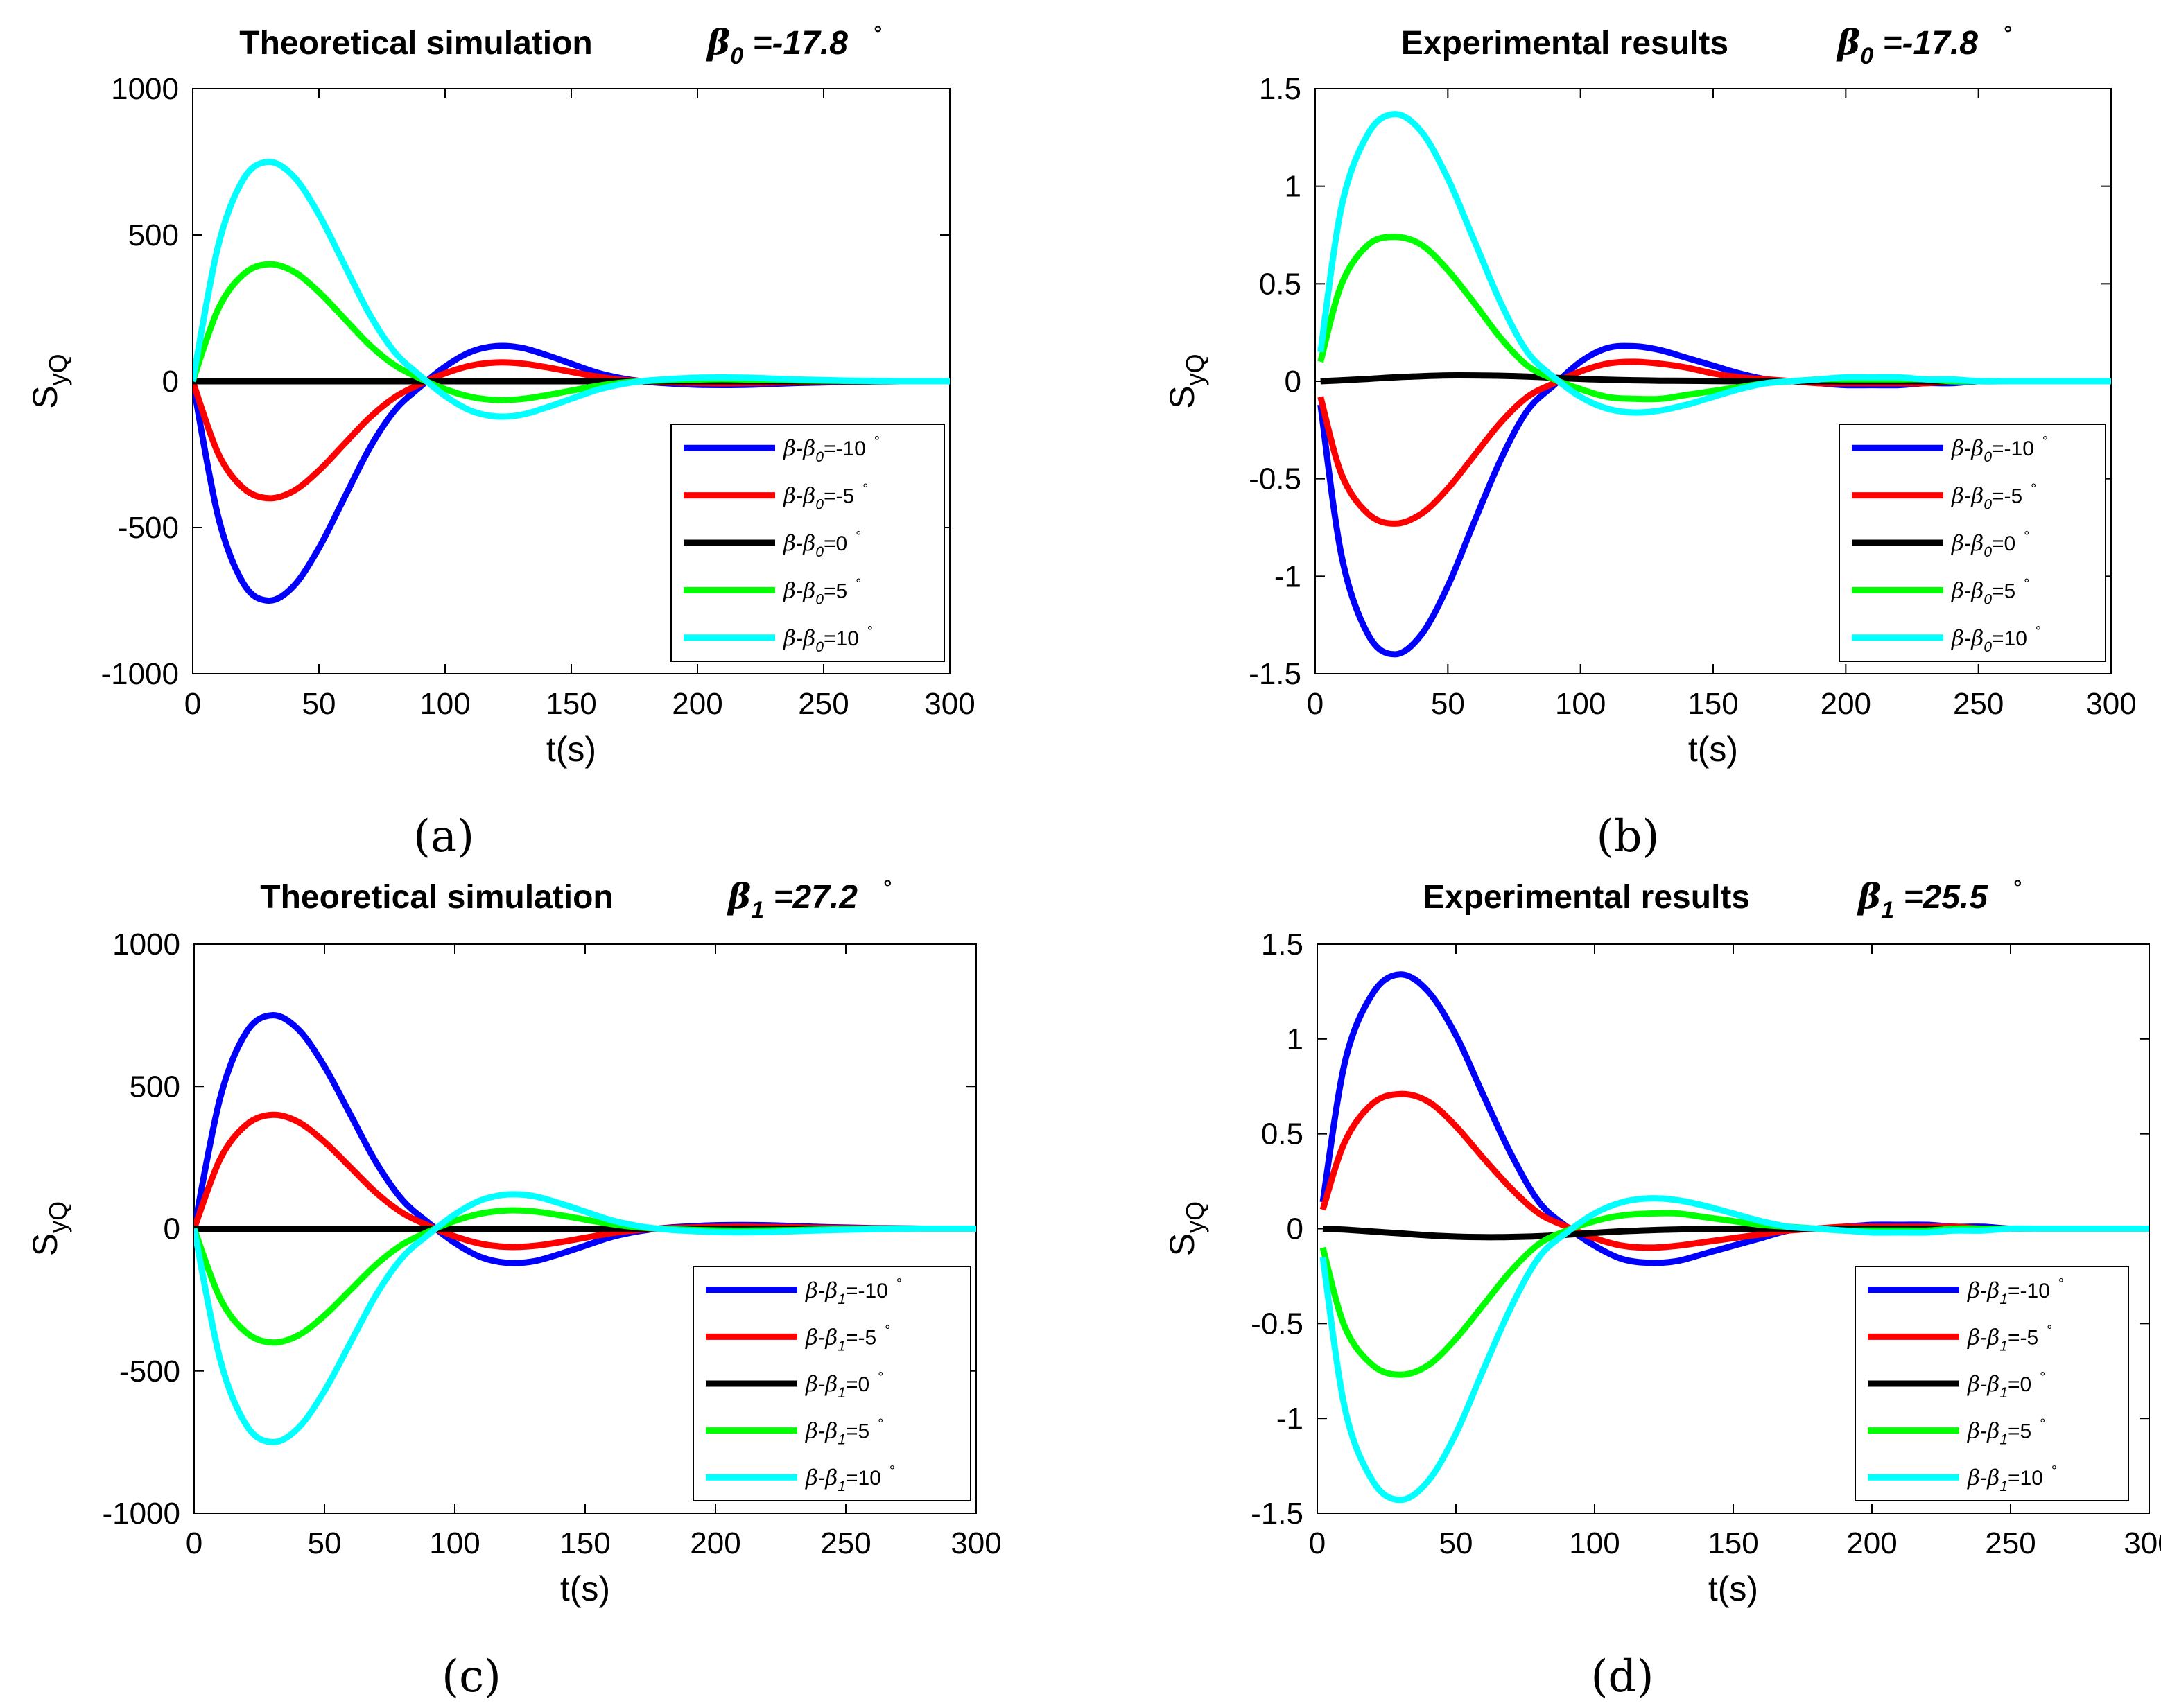  I want to click on legend-entry: β-β1=10 °, so click(2012, 1479).